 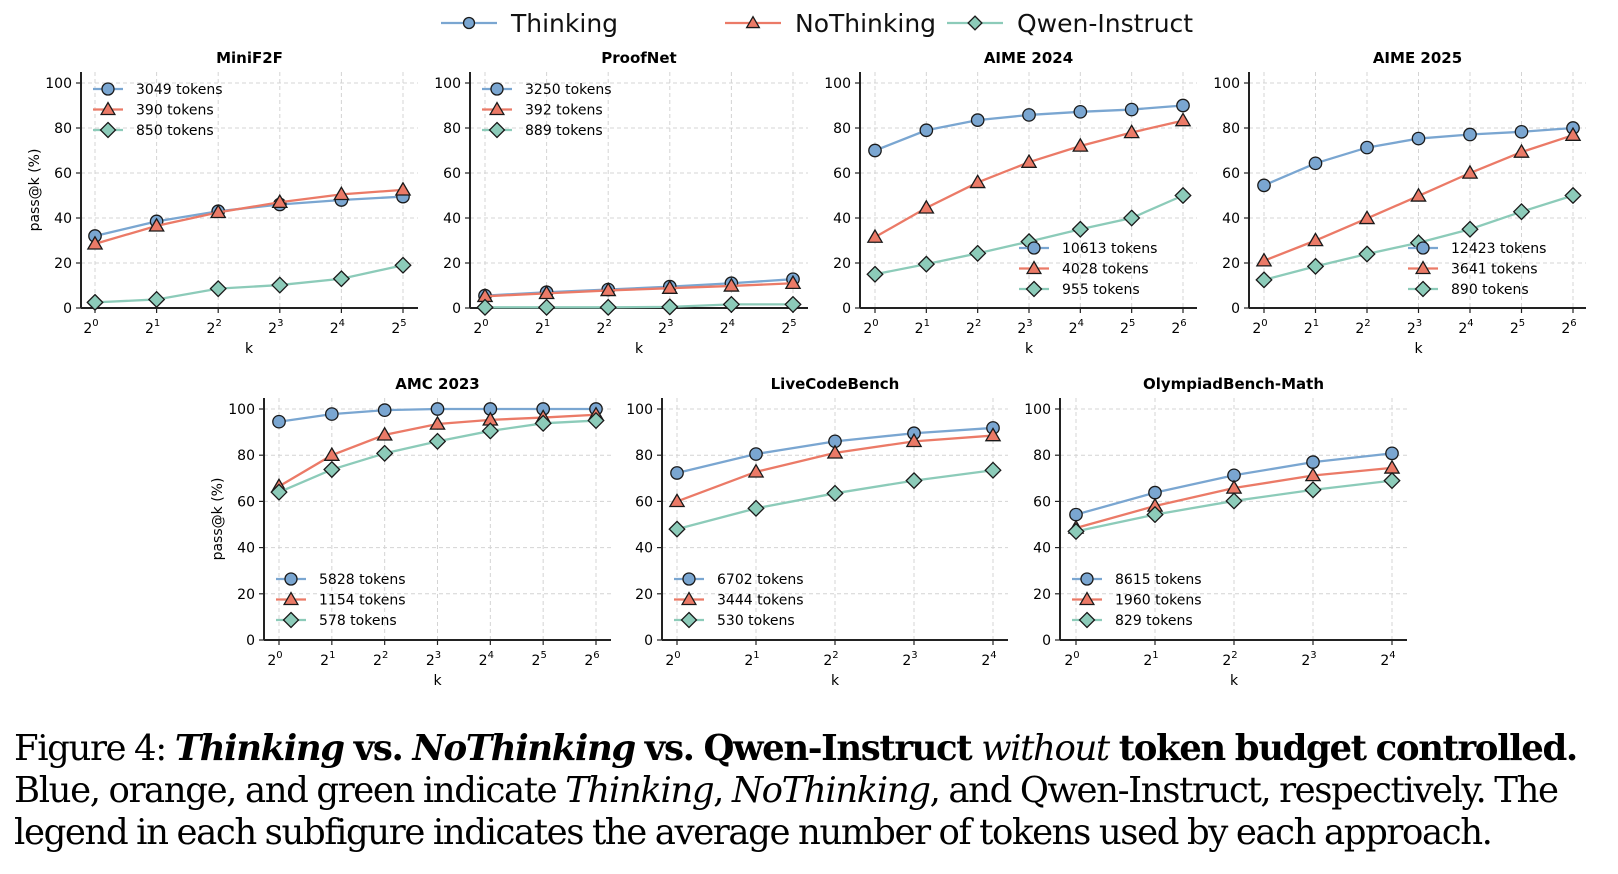 I want to click on legend-label: 530 tokens, so click(x=756, y=621).